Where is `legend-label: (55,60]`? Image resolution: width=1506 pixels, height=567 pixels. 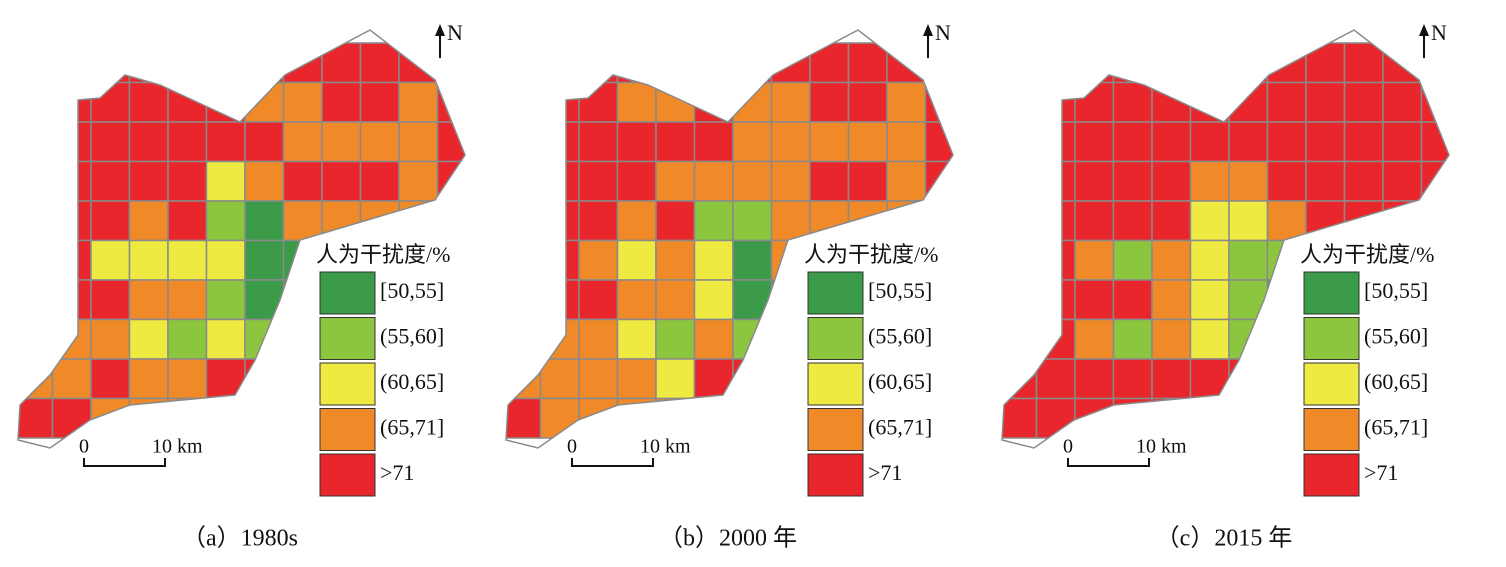 legend-label: (55,60] is located at coordinates (900, 336).